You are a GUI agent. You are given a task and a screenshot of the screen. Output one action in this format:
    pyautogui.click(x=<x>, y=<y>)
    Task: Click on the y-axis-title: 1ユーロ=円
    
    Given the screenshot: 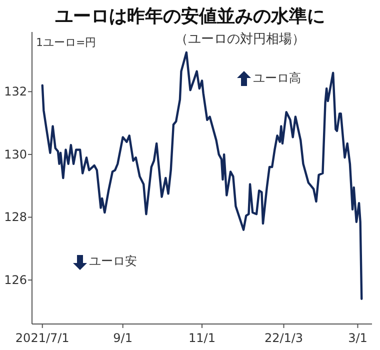 What is the action you would take?
    pyautogui.click(x=66, y=42)
    